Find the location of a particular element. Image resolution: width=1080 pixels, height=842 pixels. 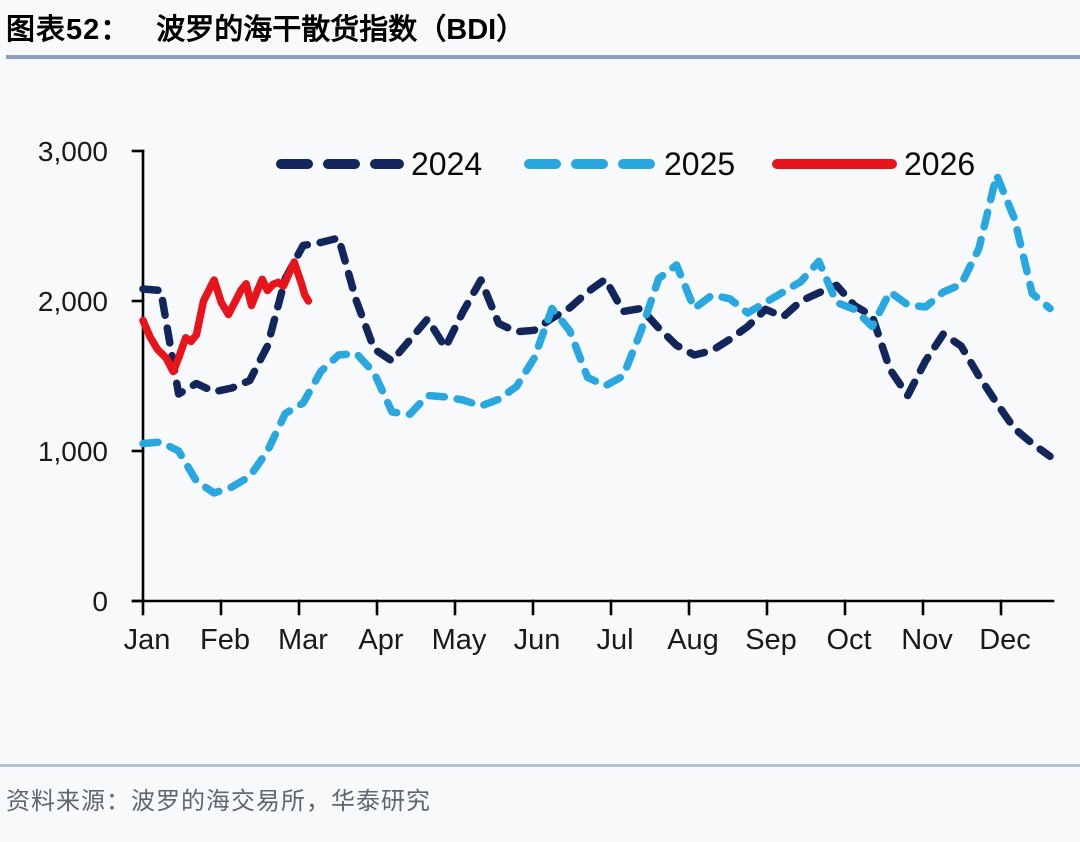

y-tick-label: 3,000 is located at coordinates (73, 151).